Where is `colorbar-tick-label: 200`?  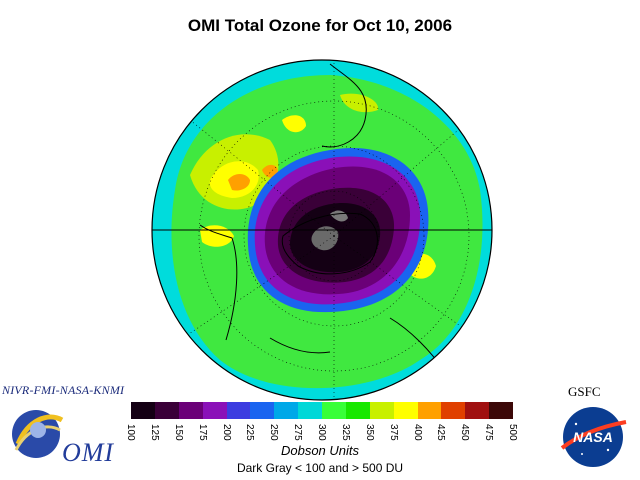
colorbar-tick-label: 200 is located at coordinates (226, 432).